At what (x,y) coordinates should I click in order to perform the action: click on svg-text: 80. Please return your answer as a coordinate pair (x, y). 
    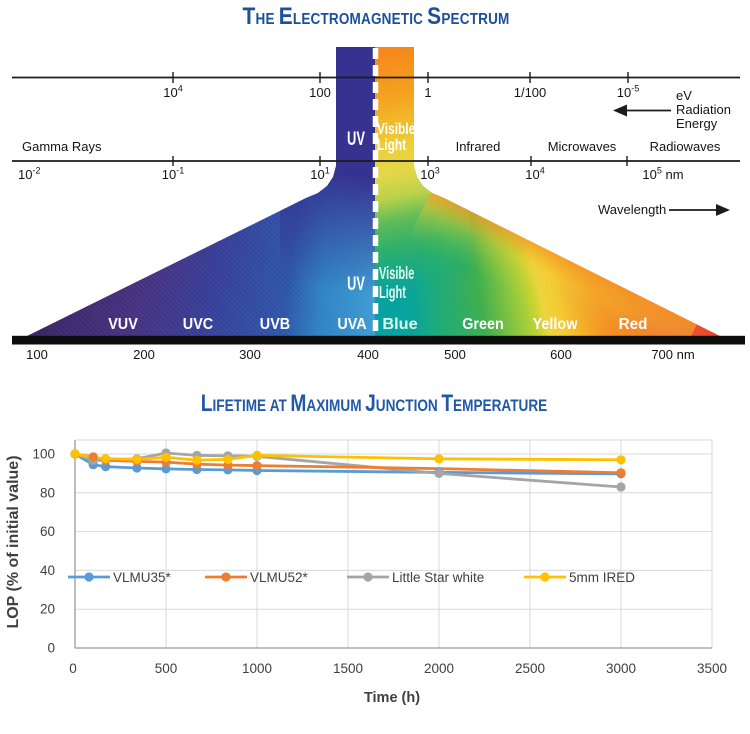
    Looking at the image, I should click on (47, 492).